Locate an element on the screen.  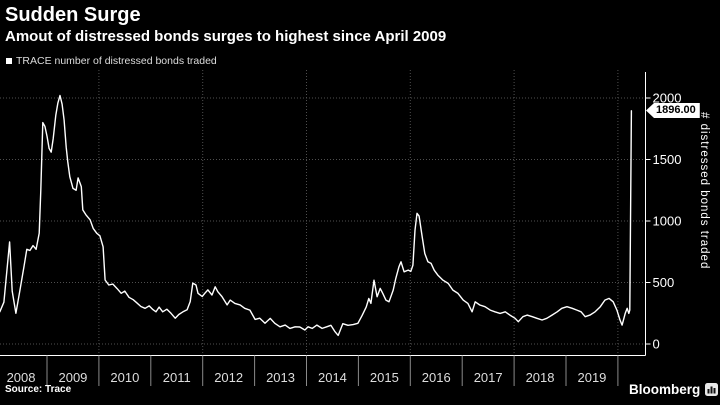
svg-text: 2000 is located at coordinates (667, 98).